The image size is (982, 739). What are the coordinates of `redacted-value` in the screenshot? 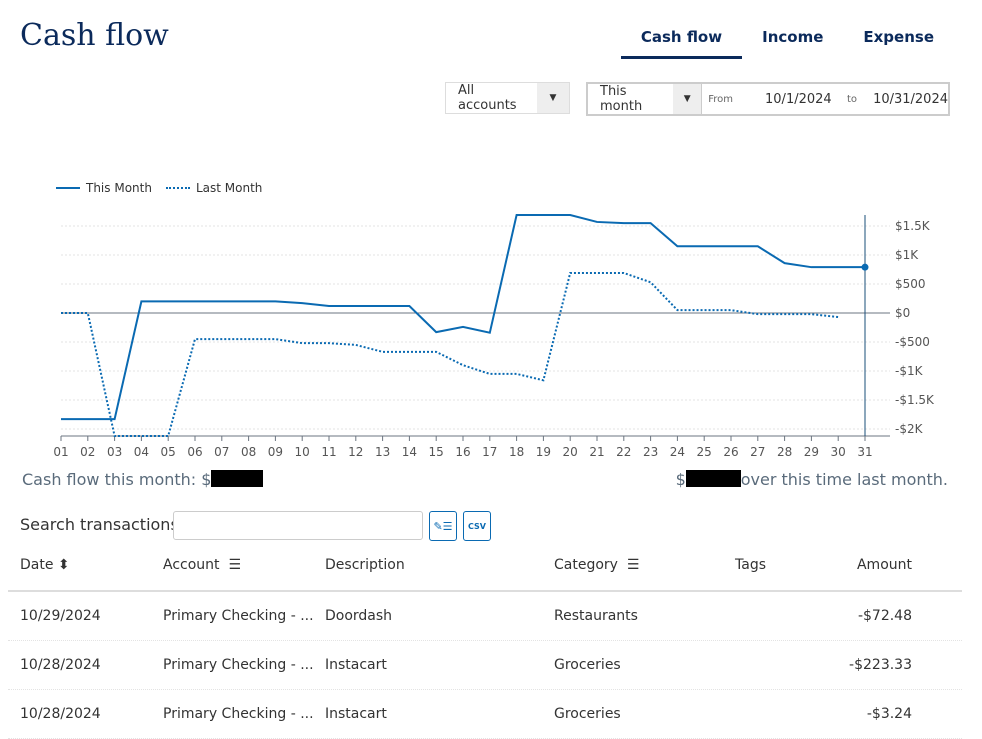 It's located at (713, 478).